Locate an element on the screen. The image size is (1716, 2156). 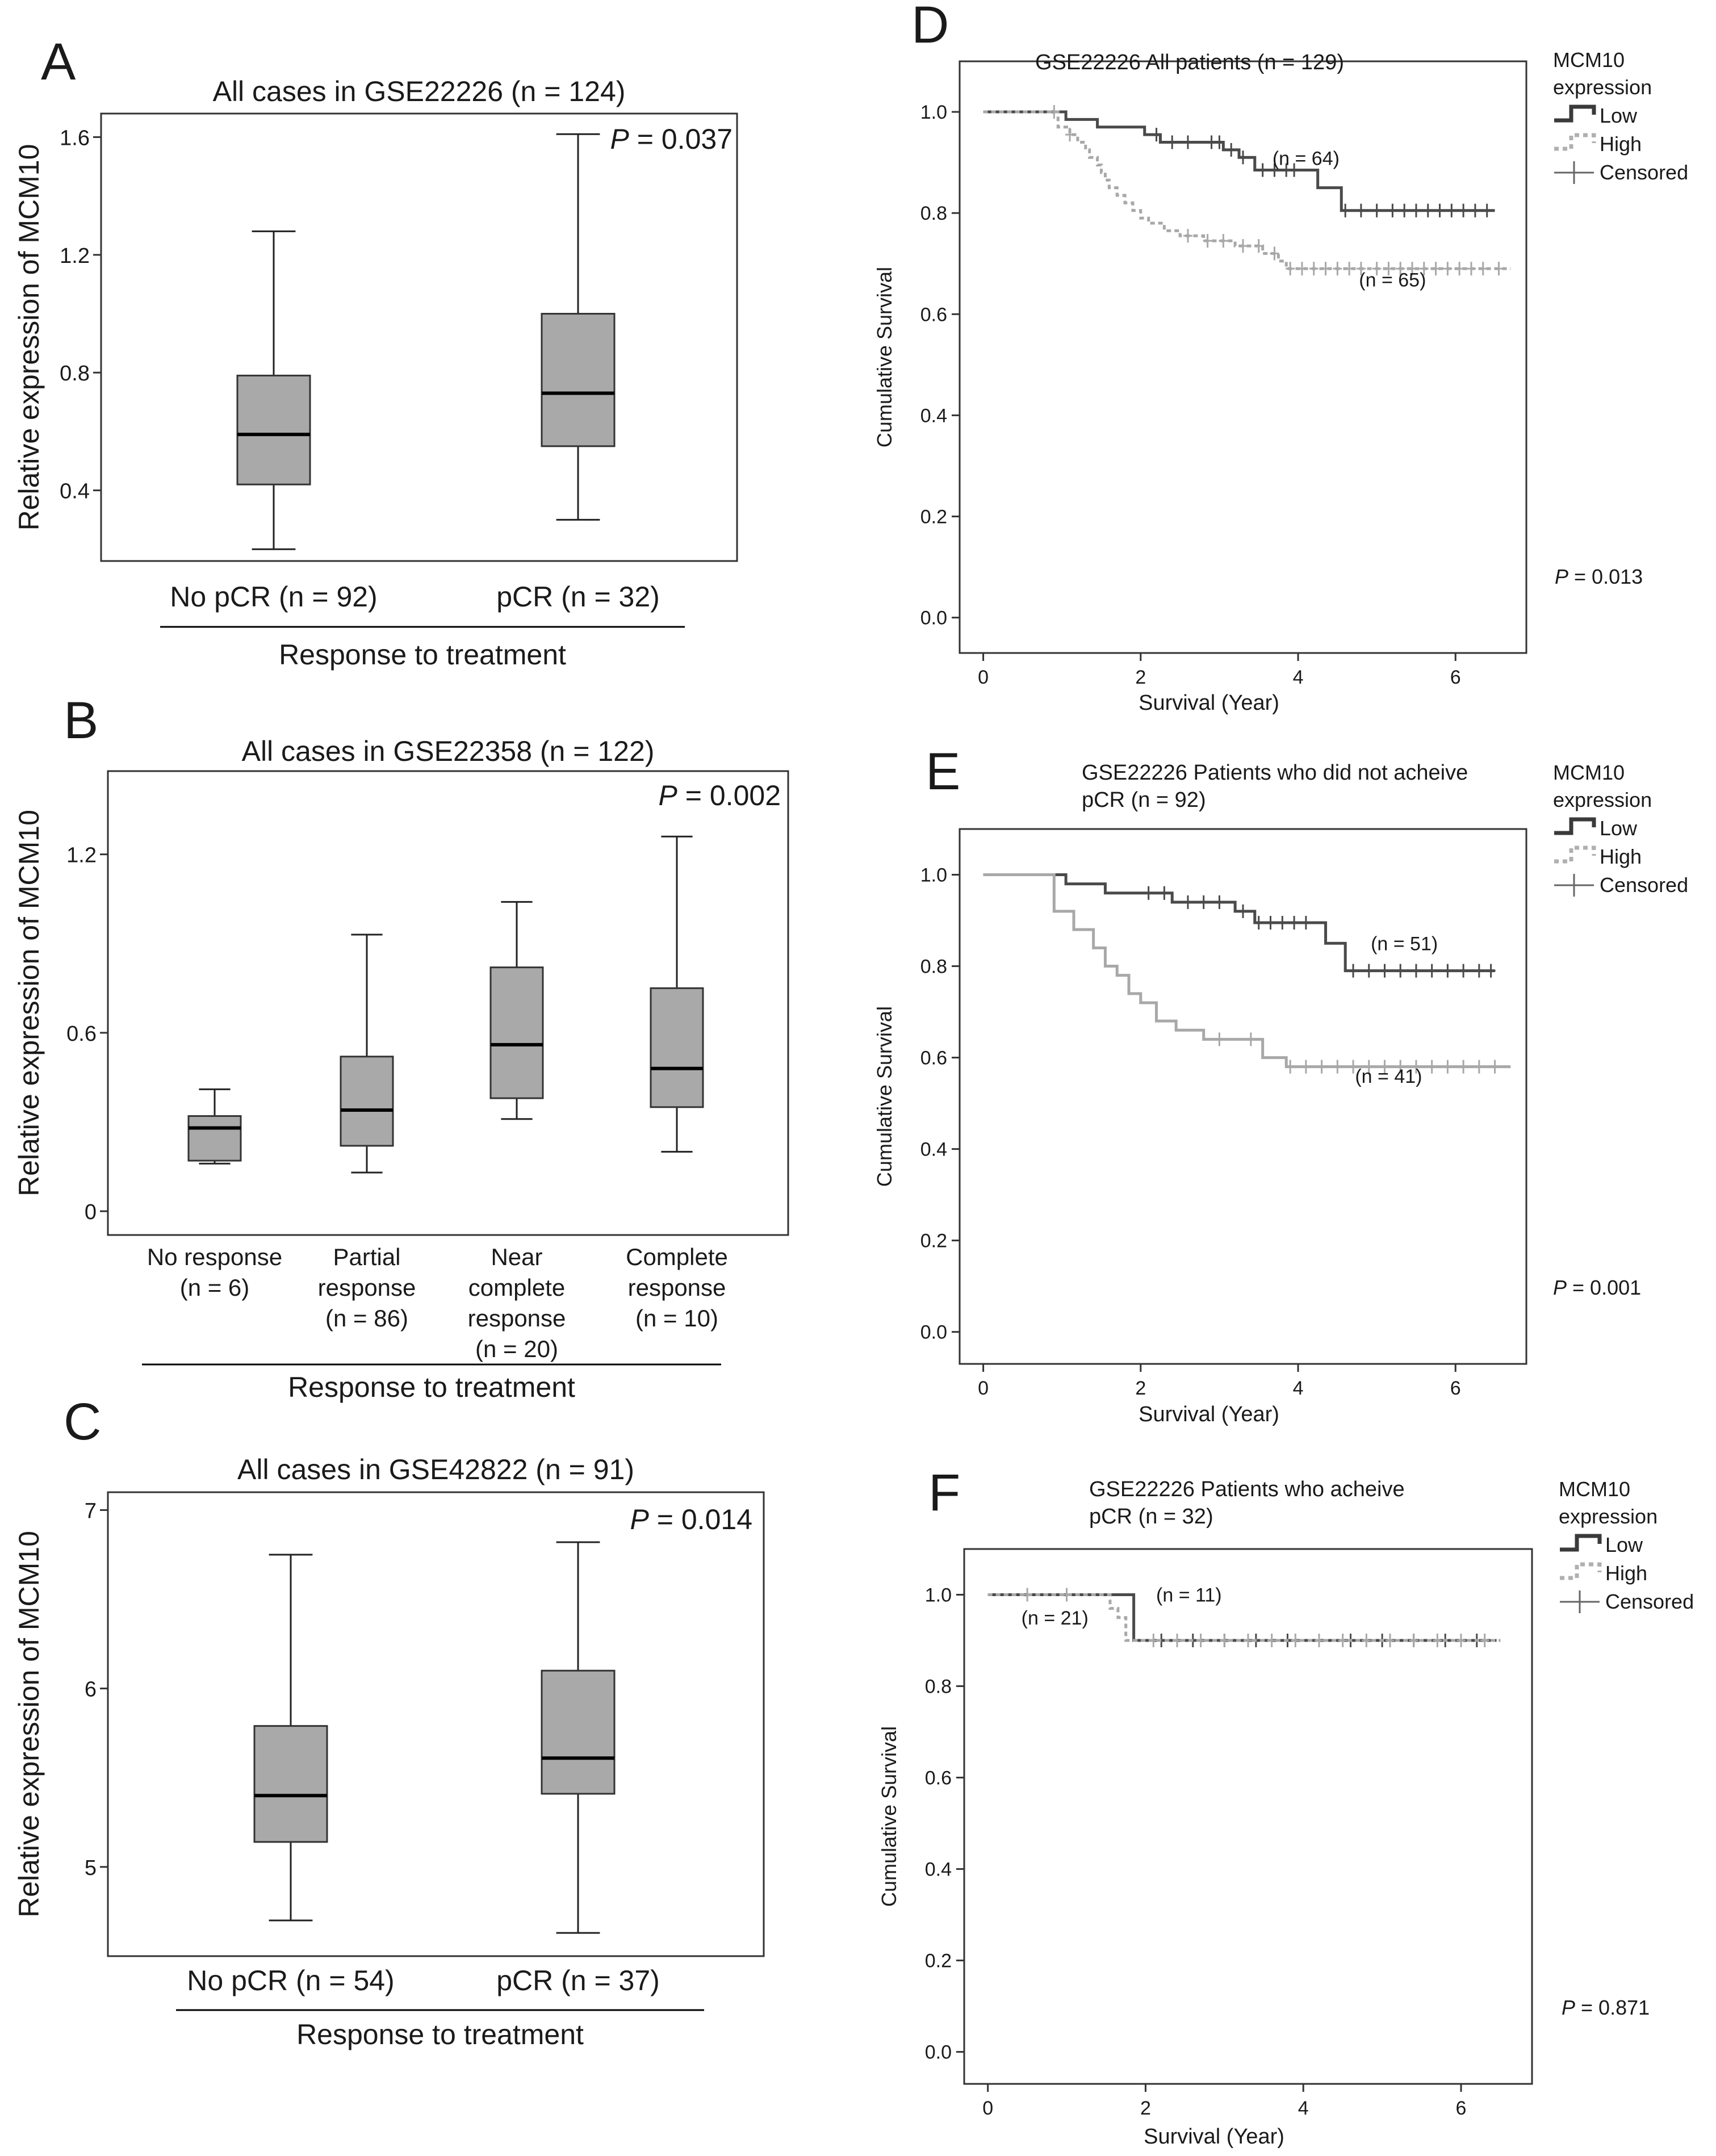
y-tick-label: 7 is located at coordinates (91, 1511).